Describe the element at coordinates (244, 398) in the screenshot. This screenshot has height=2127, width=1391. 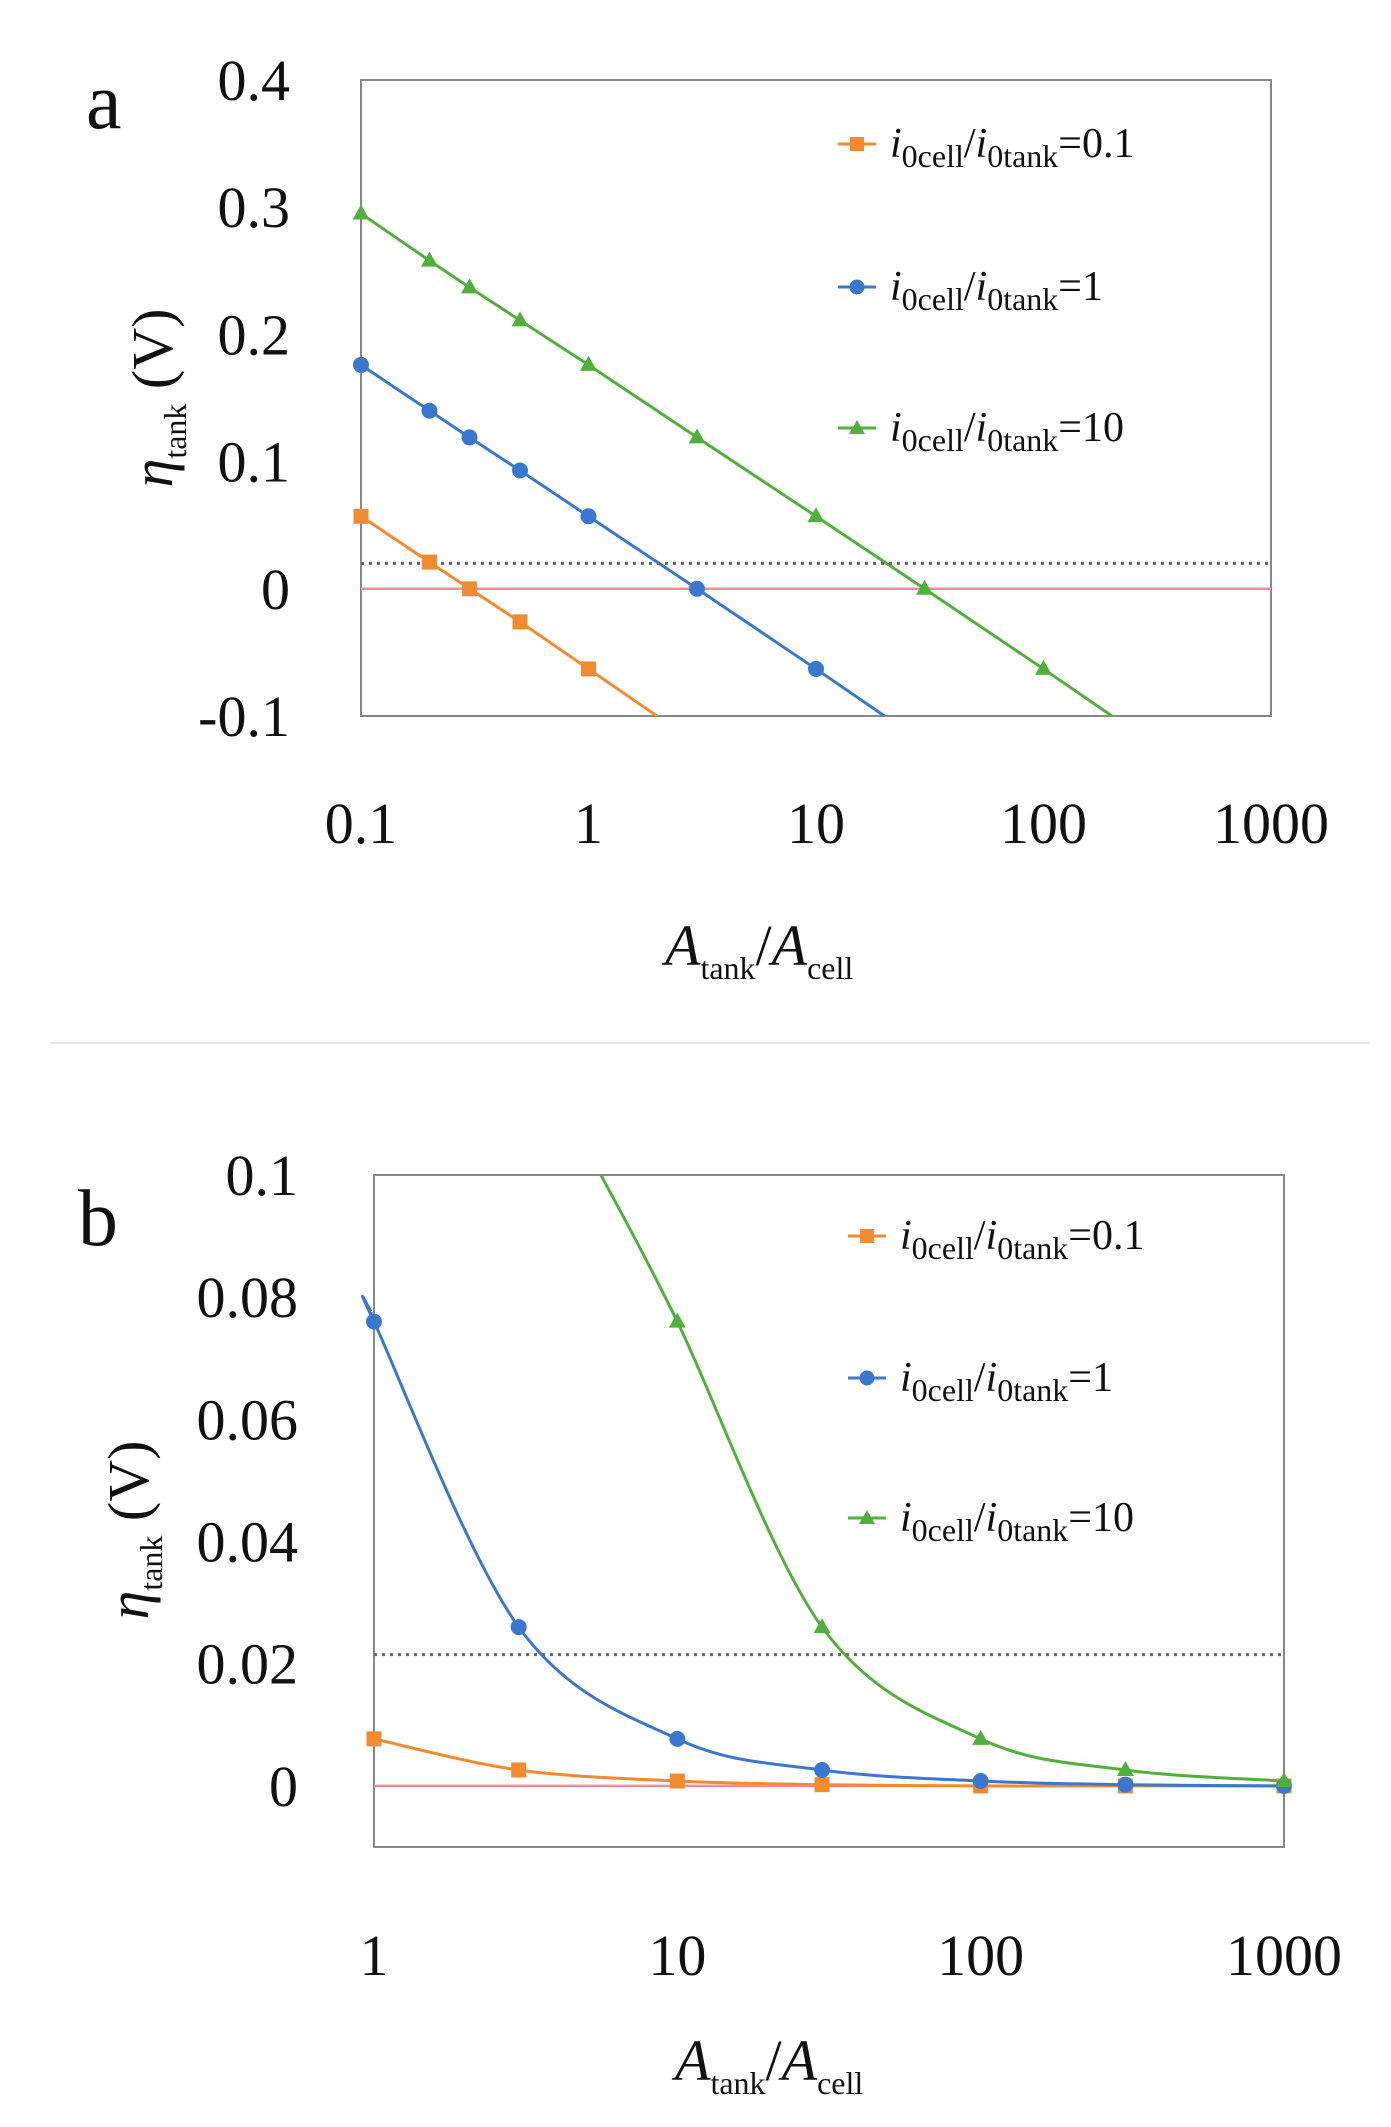
I see `panel-a-y-tick-labels: 0.4 0.3 0.2 0.1 0 -0.1` at that location.